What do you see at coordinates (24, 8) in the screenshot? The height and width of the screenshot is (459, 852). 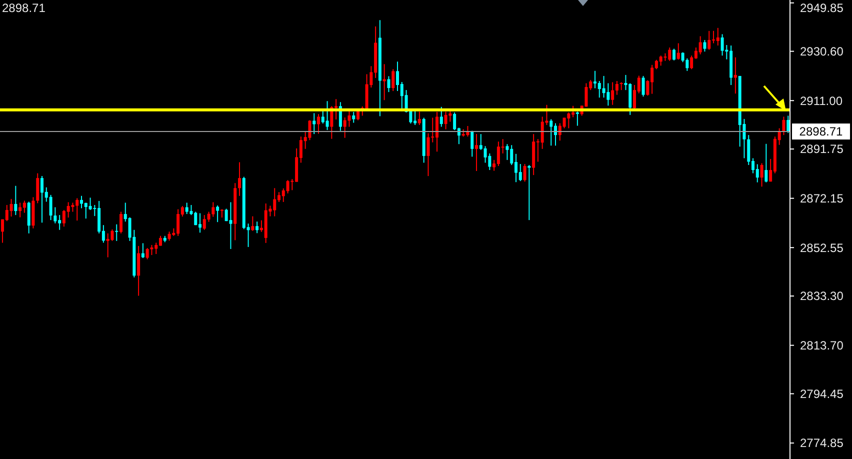 I see `annotation: 2898.71` at bounding box center [24, 8].